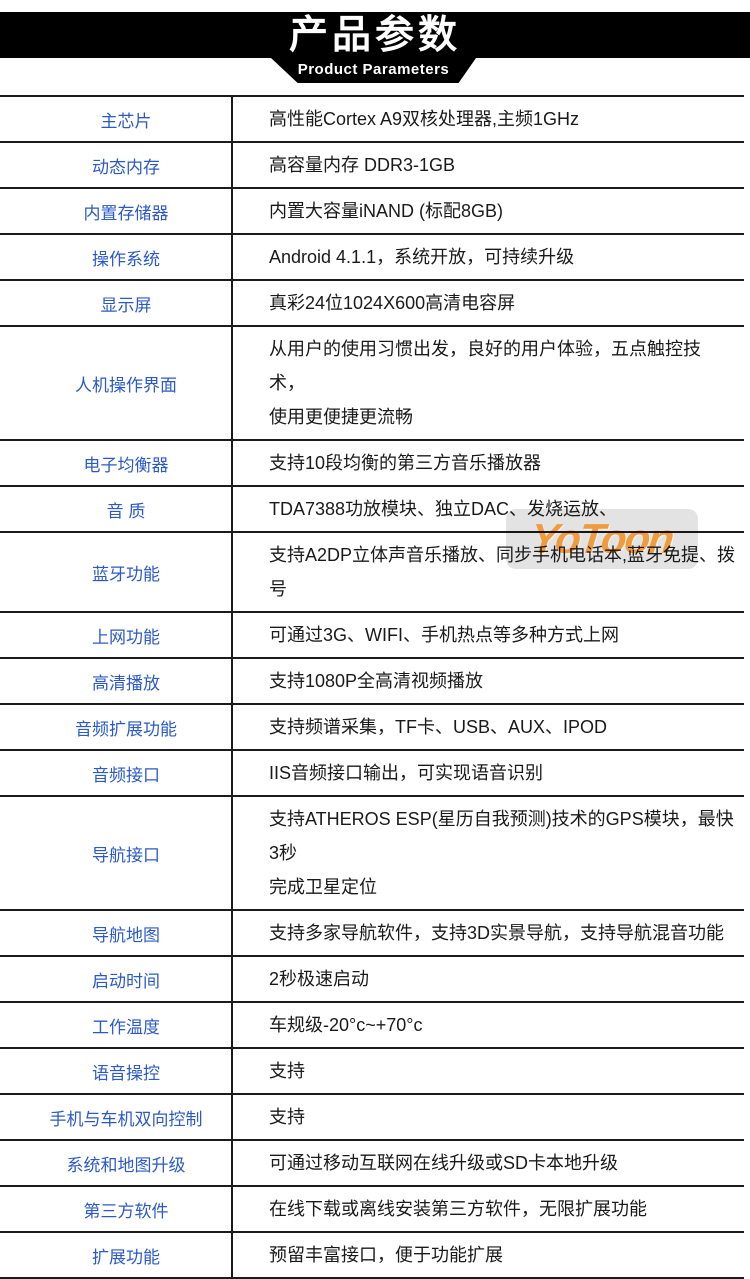 The height and width of the screenshot is (1279, 750). I want to click on spec-row: 手机与车机双向控制 支持, so click(372, 1117).